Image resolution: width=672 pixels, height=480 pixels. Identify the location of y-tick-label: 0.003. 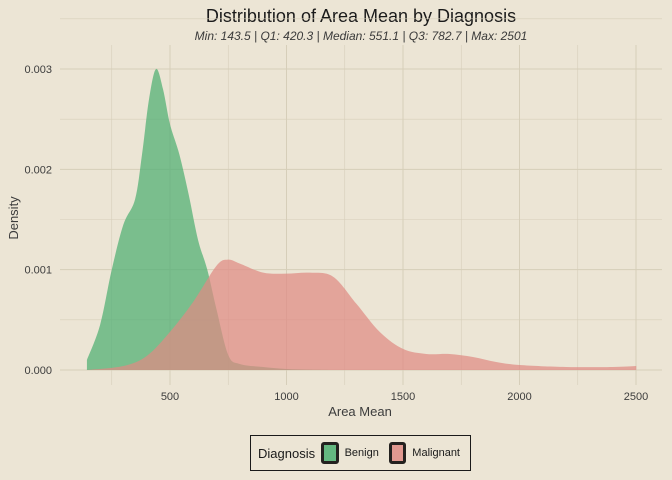
(38, 70).